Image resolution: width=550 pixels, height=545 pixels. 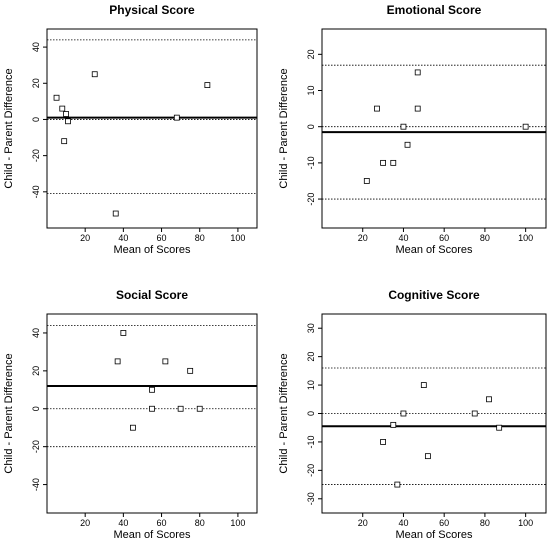 What do you see at coordinates (434, 295) in the screenshot?
I see `panel-title: Cognitive Score` at bounding box center [434, 295].